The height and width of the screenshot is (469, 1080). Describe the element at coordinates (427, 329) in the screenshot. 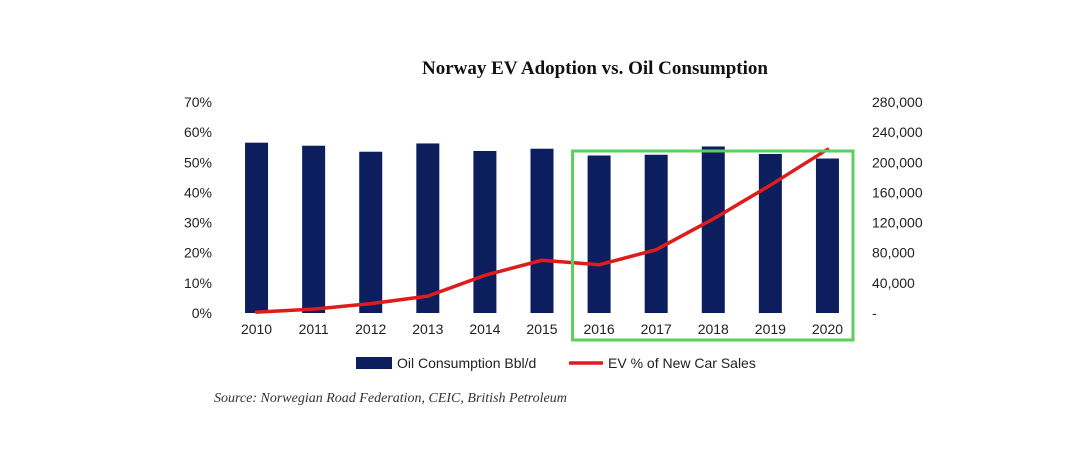

I see `x-tick-label: 2013` at that location.